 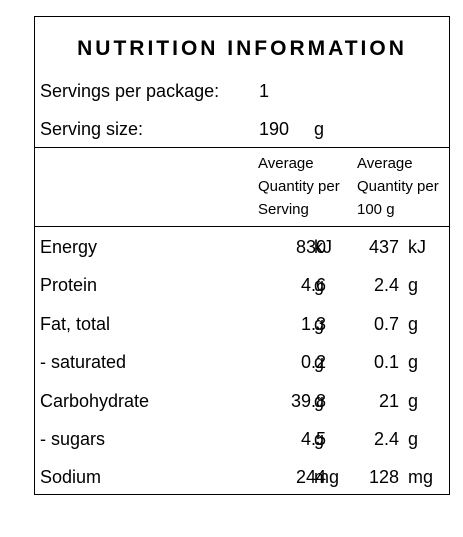 What do you see at coordinates (242, 486) in the screenshot?
I see `nutrient-row-sodium: Sodium 244 mg 128 mg` at bounding box center [242, 486].